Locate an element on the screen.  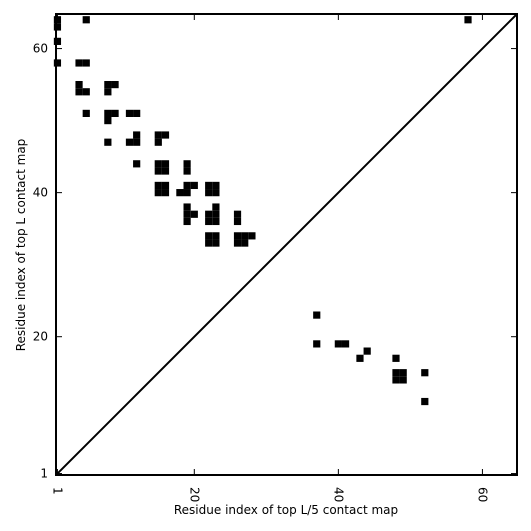
y-tick-label: 60 is located at coordinates (40, 49).